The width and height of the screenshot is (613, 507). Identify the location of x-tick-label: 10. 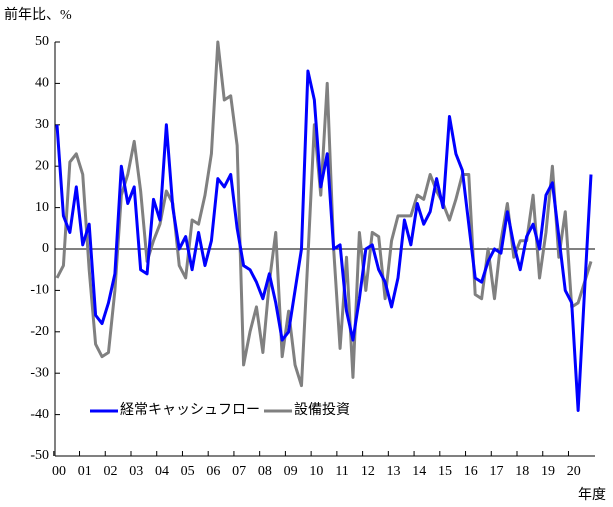
(316, 471).